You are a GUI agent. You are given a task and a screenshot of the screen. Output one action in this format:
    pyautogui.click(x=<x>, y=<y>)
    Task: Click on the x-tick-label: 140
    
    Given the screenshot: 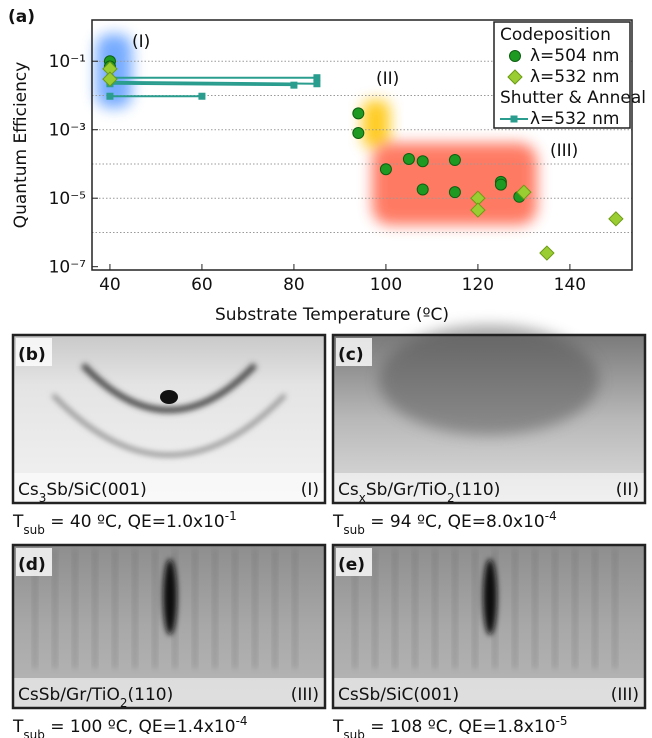 What is the action you would take?
    pyautogui.click(x=570, y=285)
    